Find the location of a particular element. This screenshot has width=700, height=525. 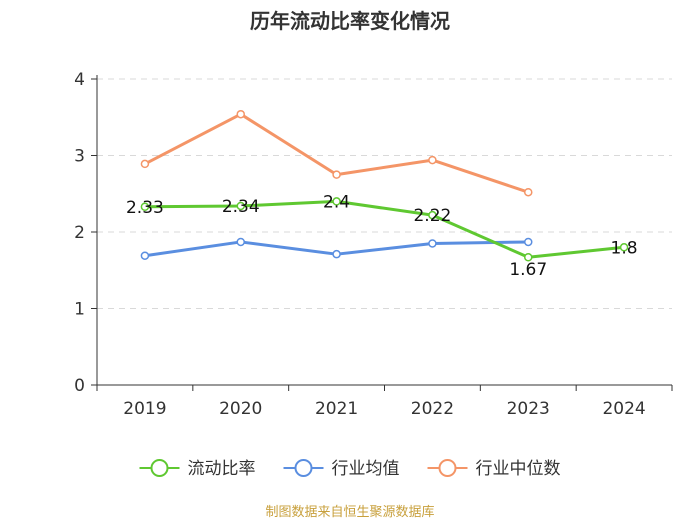

legend-label-2: 行业中位数 is located at coordinates (518, 469).